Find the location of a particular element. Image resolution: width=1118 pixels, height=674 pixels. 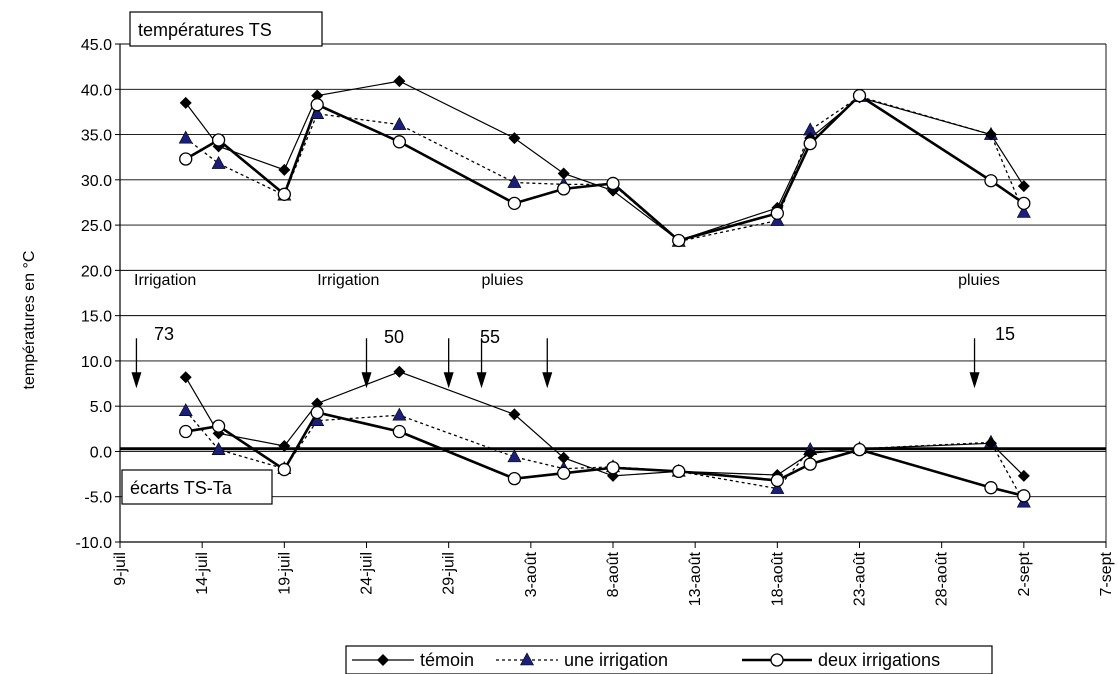

series-line-deux irrigations is located at coordinates (605, 454).